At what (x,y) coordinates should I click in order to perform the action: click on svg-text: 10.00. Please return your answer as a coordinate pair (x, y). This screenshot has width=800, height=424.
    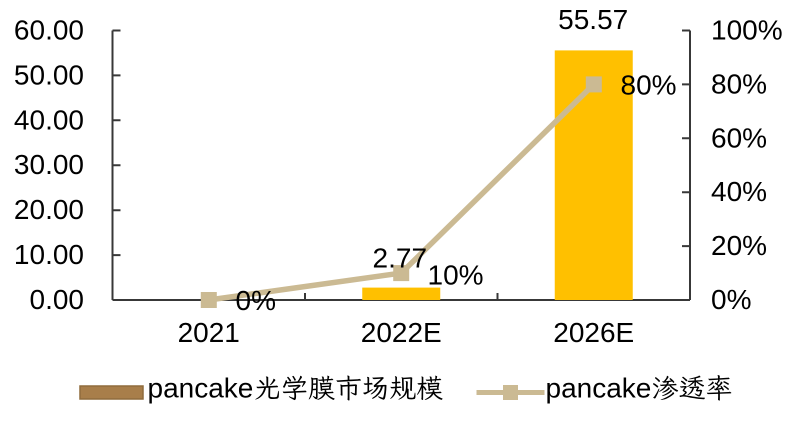
    Looking at the image, I should click on (49, 254).